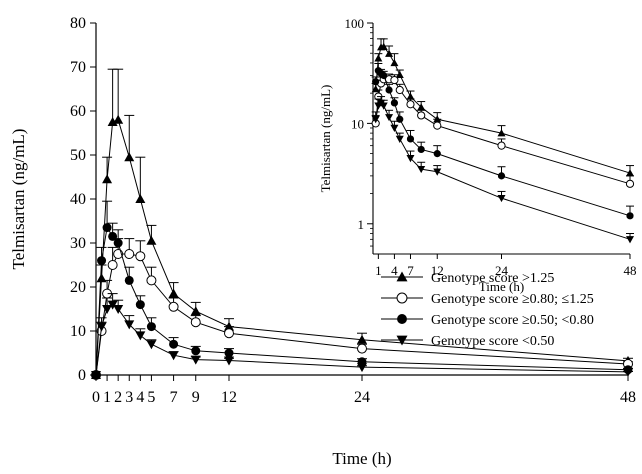  I want to click on inset-x-tick-label: 7, so click(410, 270).